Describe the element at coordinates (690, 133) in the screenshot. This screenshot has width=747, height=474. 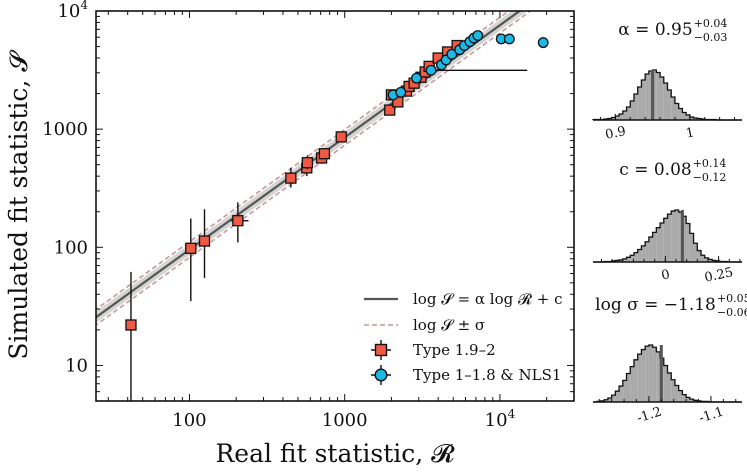
I see `histogram-tick-label: 1` at that location.